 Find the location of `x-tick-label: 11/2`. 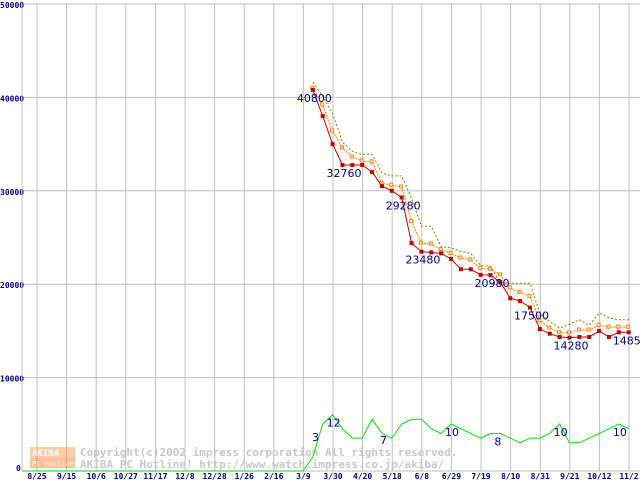

x-tick-label: 11/2 is located at coordinates (628, 476).